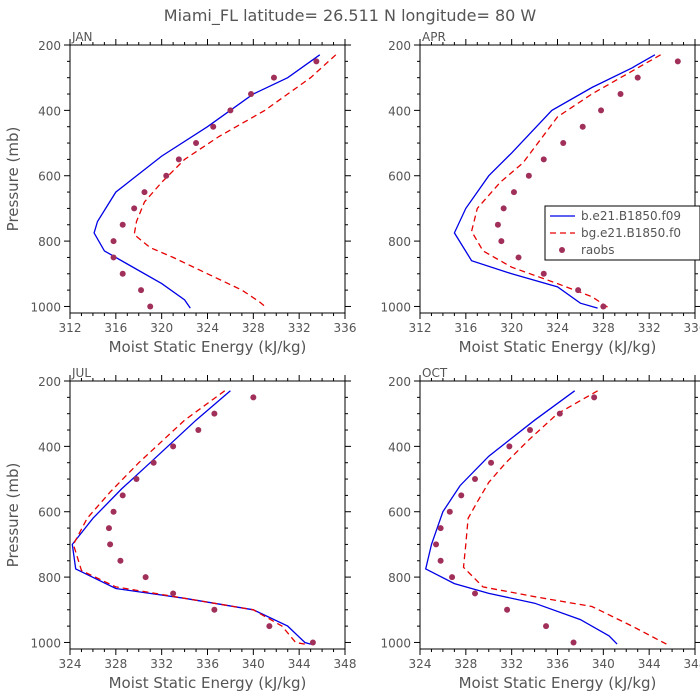  What do you see at coordinates (435, 373) in the screenshot?
I see `panel-label: OCT` at bounding box center [435, 373].